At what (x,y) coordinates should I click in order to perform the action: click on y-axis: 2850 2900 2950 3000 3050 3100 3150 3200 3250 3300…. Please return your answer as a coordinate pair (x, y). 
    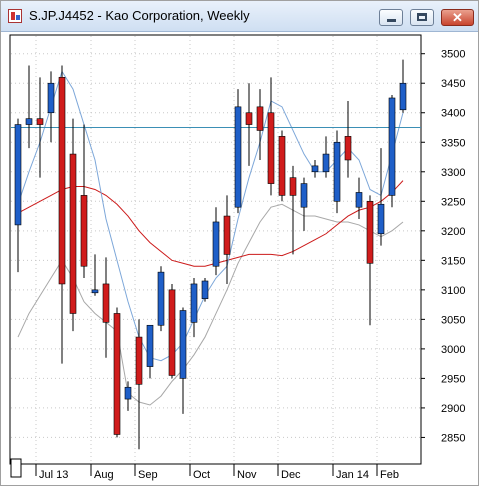
    Looking at the image, I should click on (443, 246).